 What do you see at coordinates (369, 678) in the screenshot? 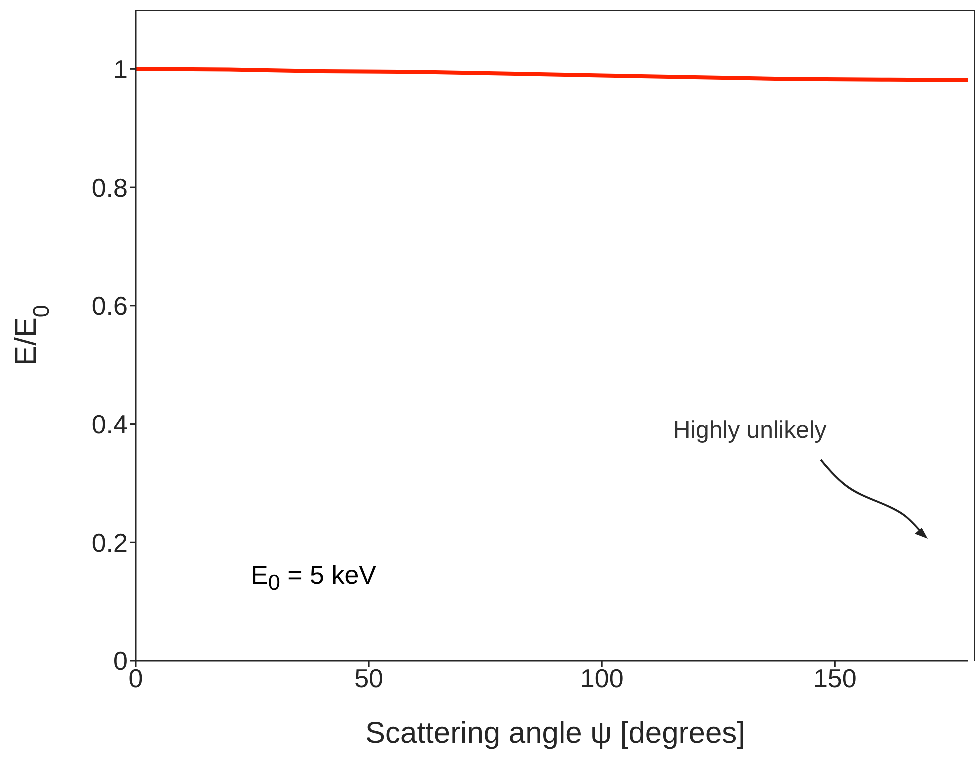
I see `x-tick-label: 50` at bounding box center [369, 678].